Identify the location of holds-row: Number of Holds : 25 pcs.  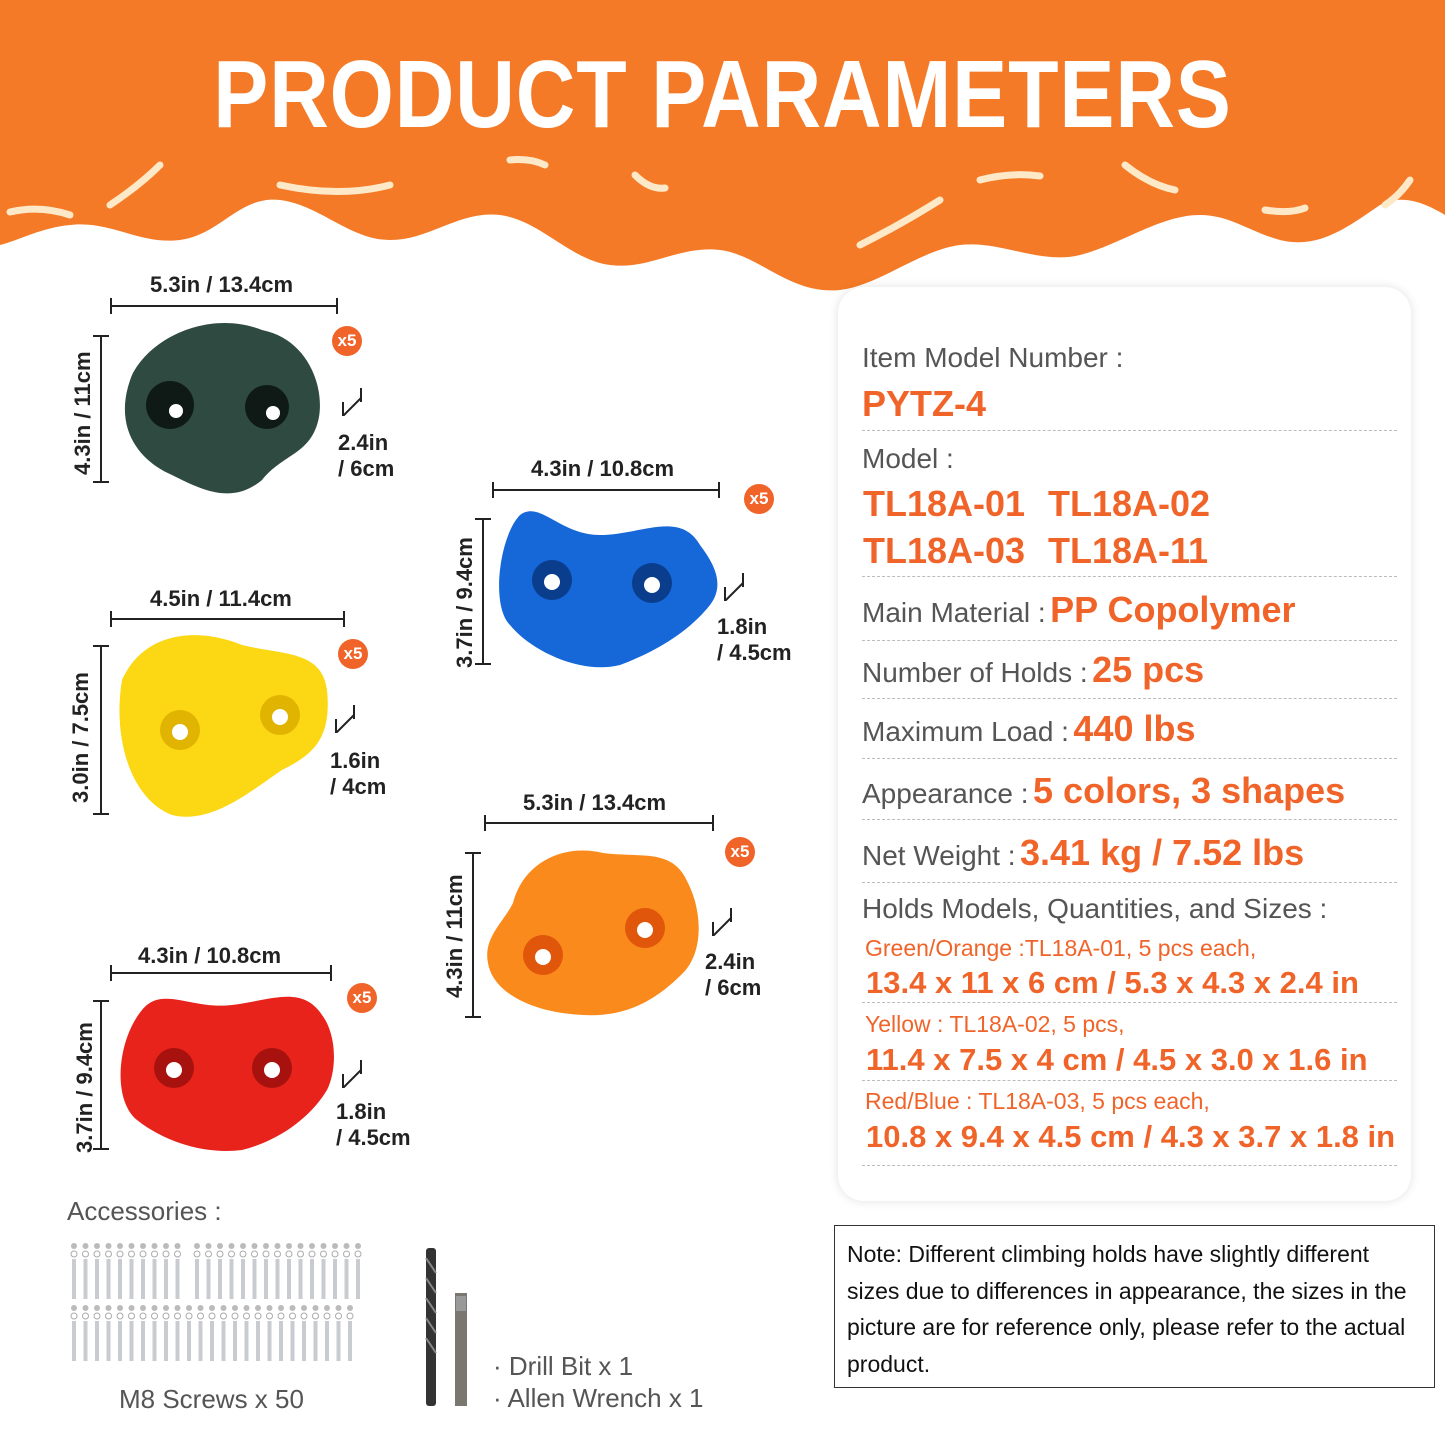
(1033, 670).